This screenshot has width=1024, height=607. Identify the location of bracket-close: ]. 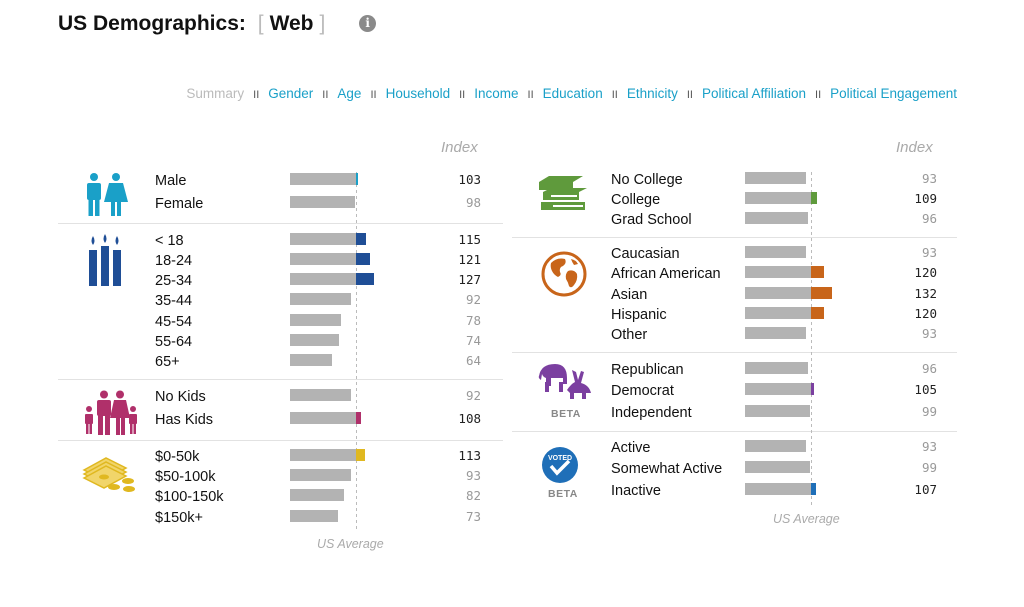
(322, 23).